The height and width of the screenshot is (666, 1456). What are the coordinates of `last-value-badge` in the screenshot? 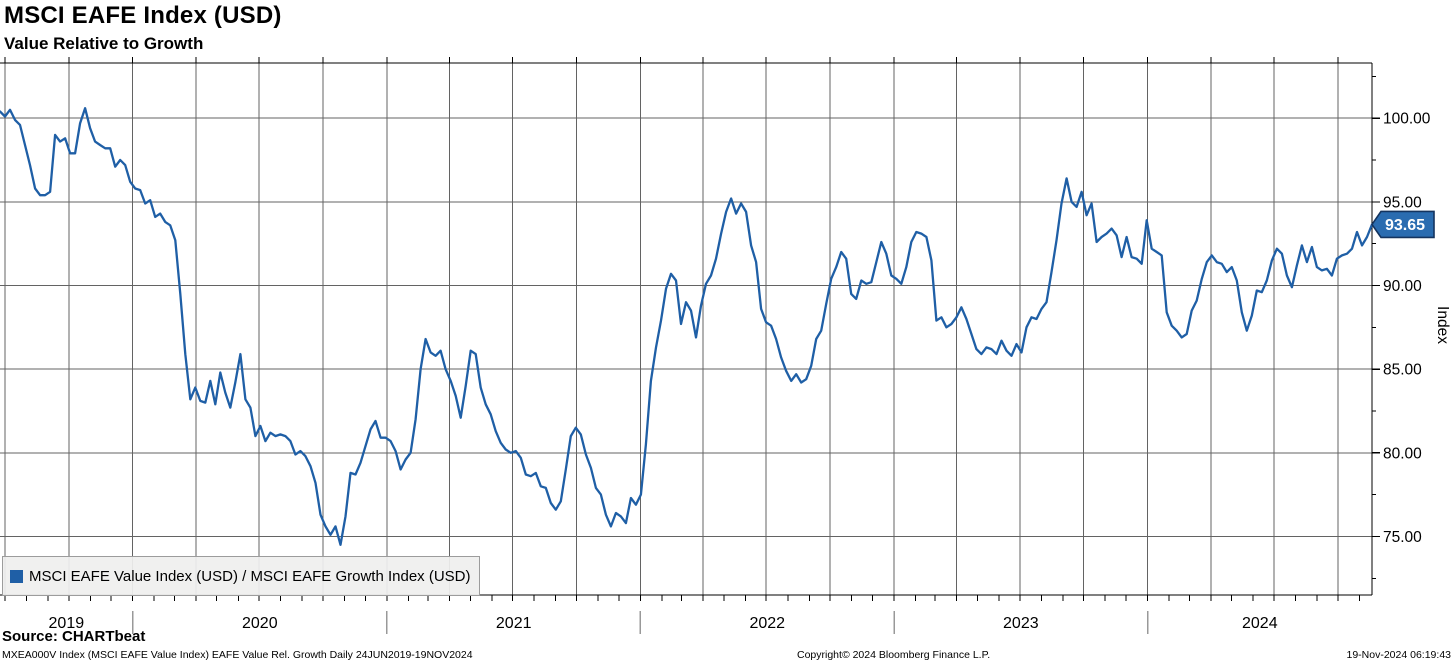 It's located at (1403, 224).